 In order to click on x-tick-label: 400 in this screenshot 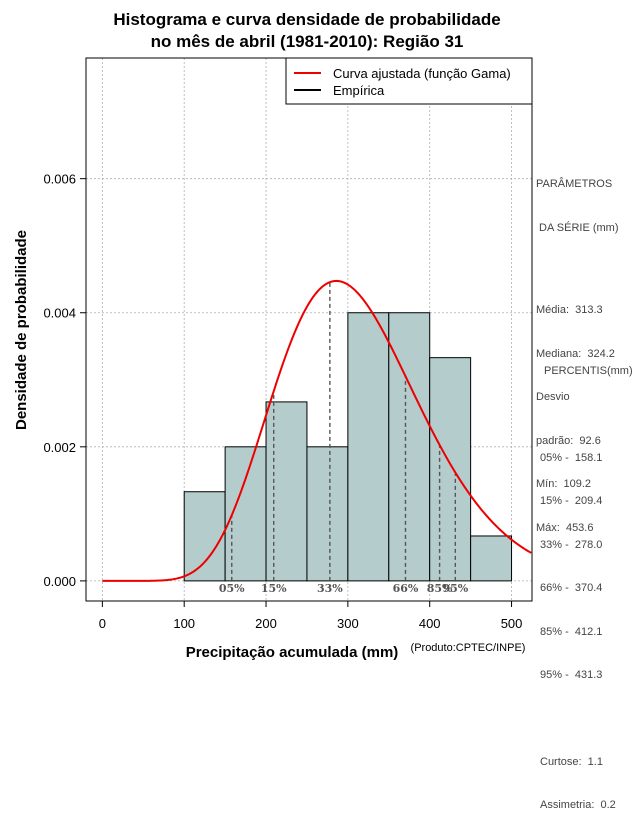, I will do `click(430, 623)`.